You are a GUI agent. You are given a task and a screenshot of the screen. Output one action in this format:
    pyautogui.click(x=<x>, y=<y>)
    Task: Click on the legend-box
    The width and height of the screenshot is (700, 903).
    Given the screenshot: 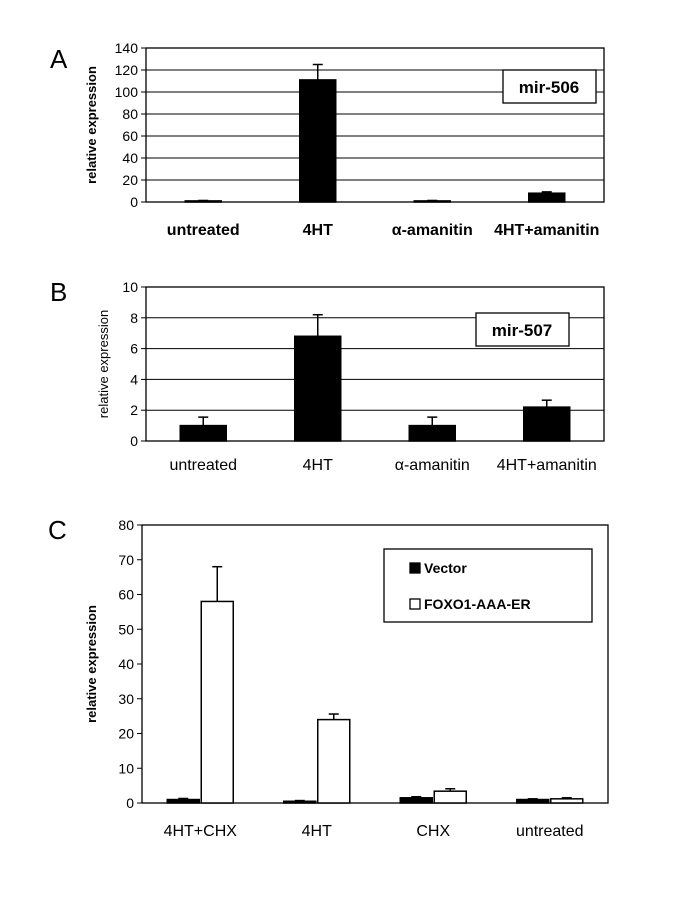 What is the action you would take?
    pyautogui.click(x=488, y=585)
    